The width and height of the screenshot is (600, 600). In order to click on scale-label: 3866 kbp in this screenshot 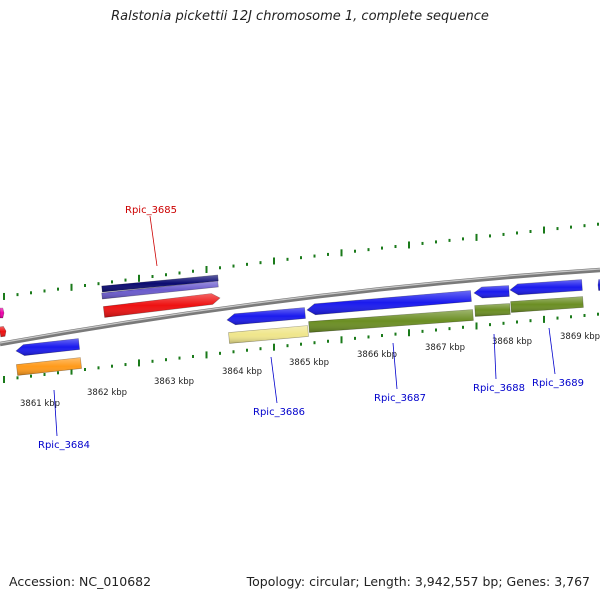, I will do `click(377, 355)`.